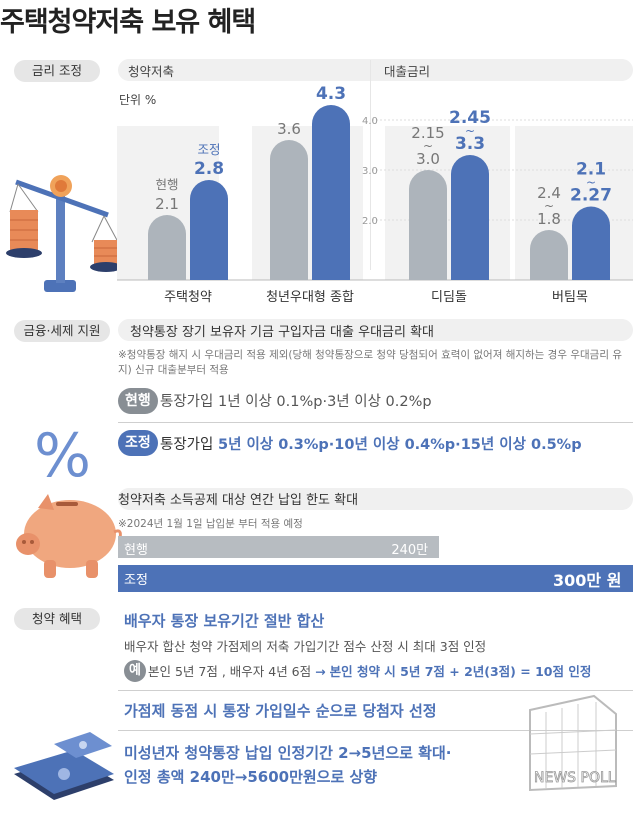 The image size is (641, 816). What do you see at coordinates (320, 671) in the screenshot?
I see `example-arrow: →` at bounding box center [320, 671].